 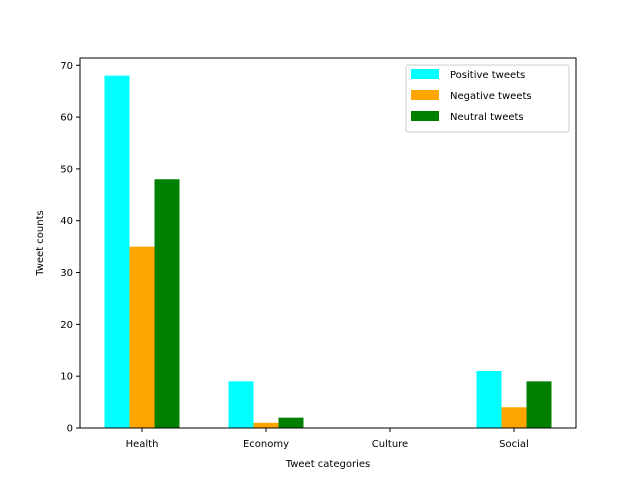 What do you see at coordinates (66, 169) in the screenshot?
I see `y-tick-label: 50` at bounding box center [66, 169].